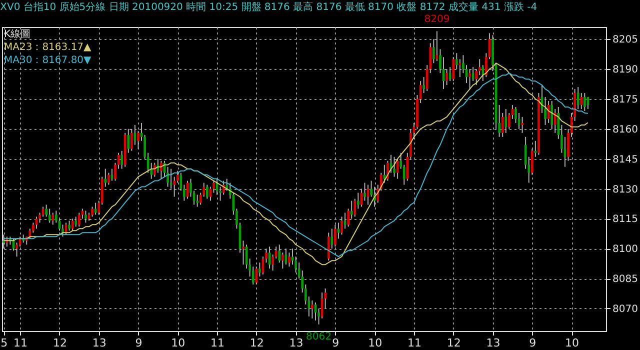 The width and height of the screenshot is (640, 350). What do you see at coordinates (48, 47) in the screenshot?
I see `text: MA23：8163.17▲` at bounding box center [48, 47].